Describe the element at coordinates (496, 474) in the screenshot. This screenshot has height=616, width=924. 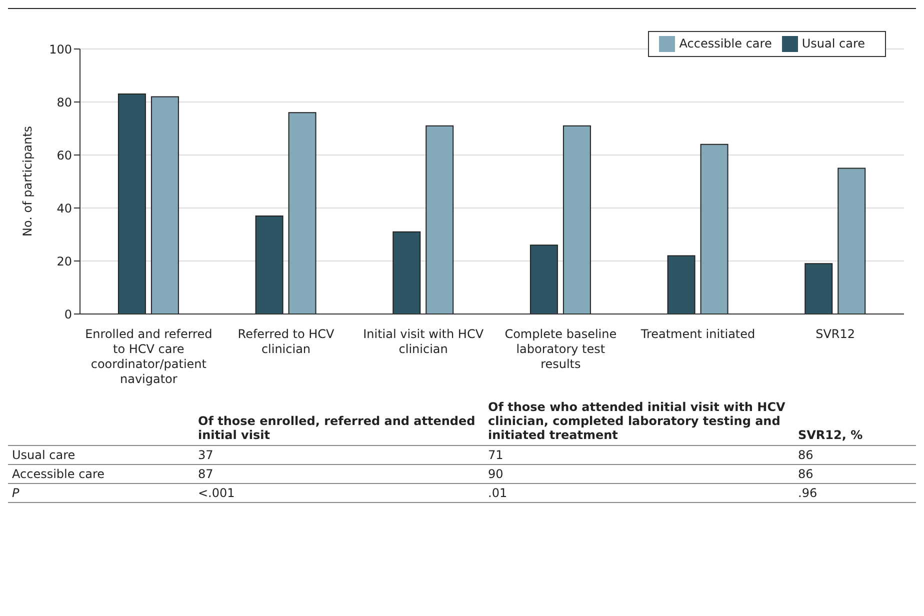
I see `text: 90` at that location.